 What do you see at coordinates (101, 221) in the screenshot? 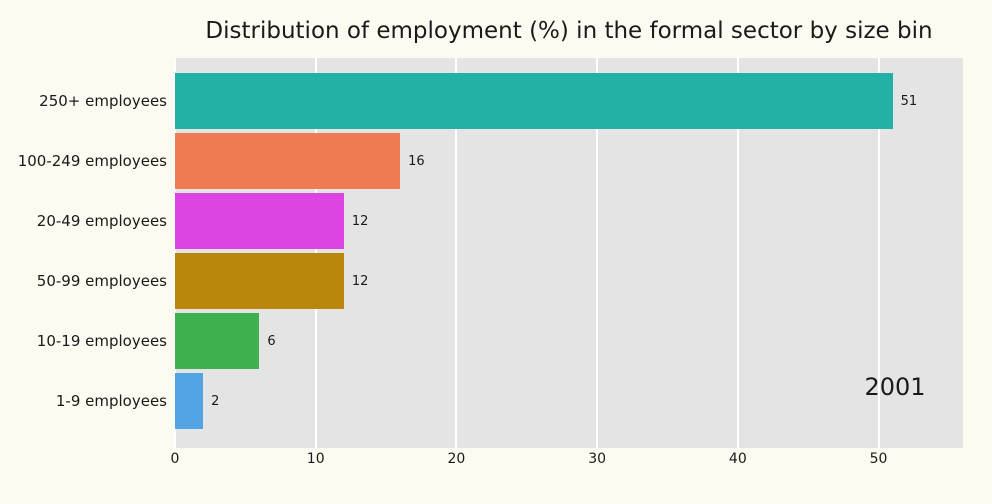
I see `y-axis-label: 20-49 employees` at bounding box center [101, 221].